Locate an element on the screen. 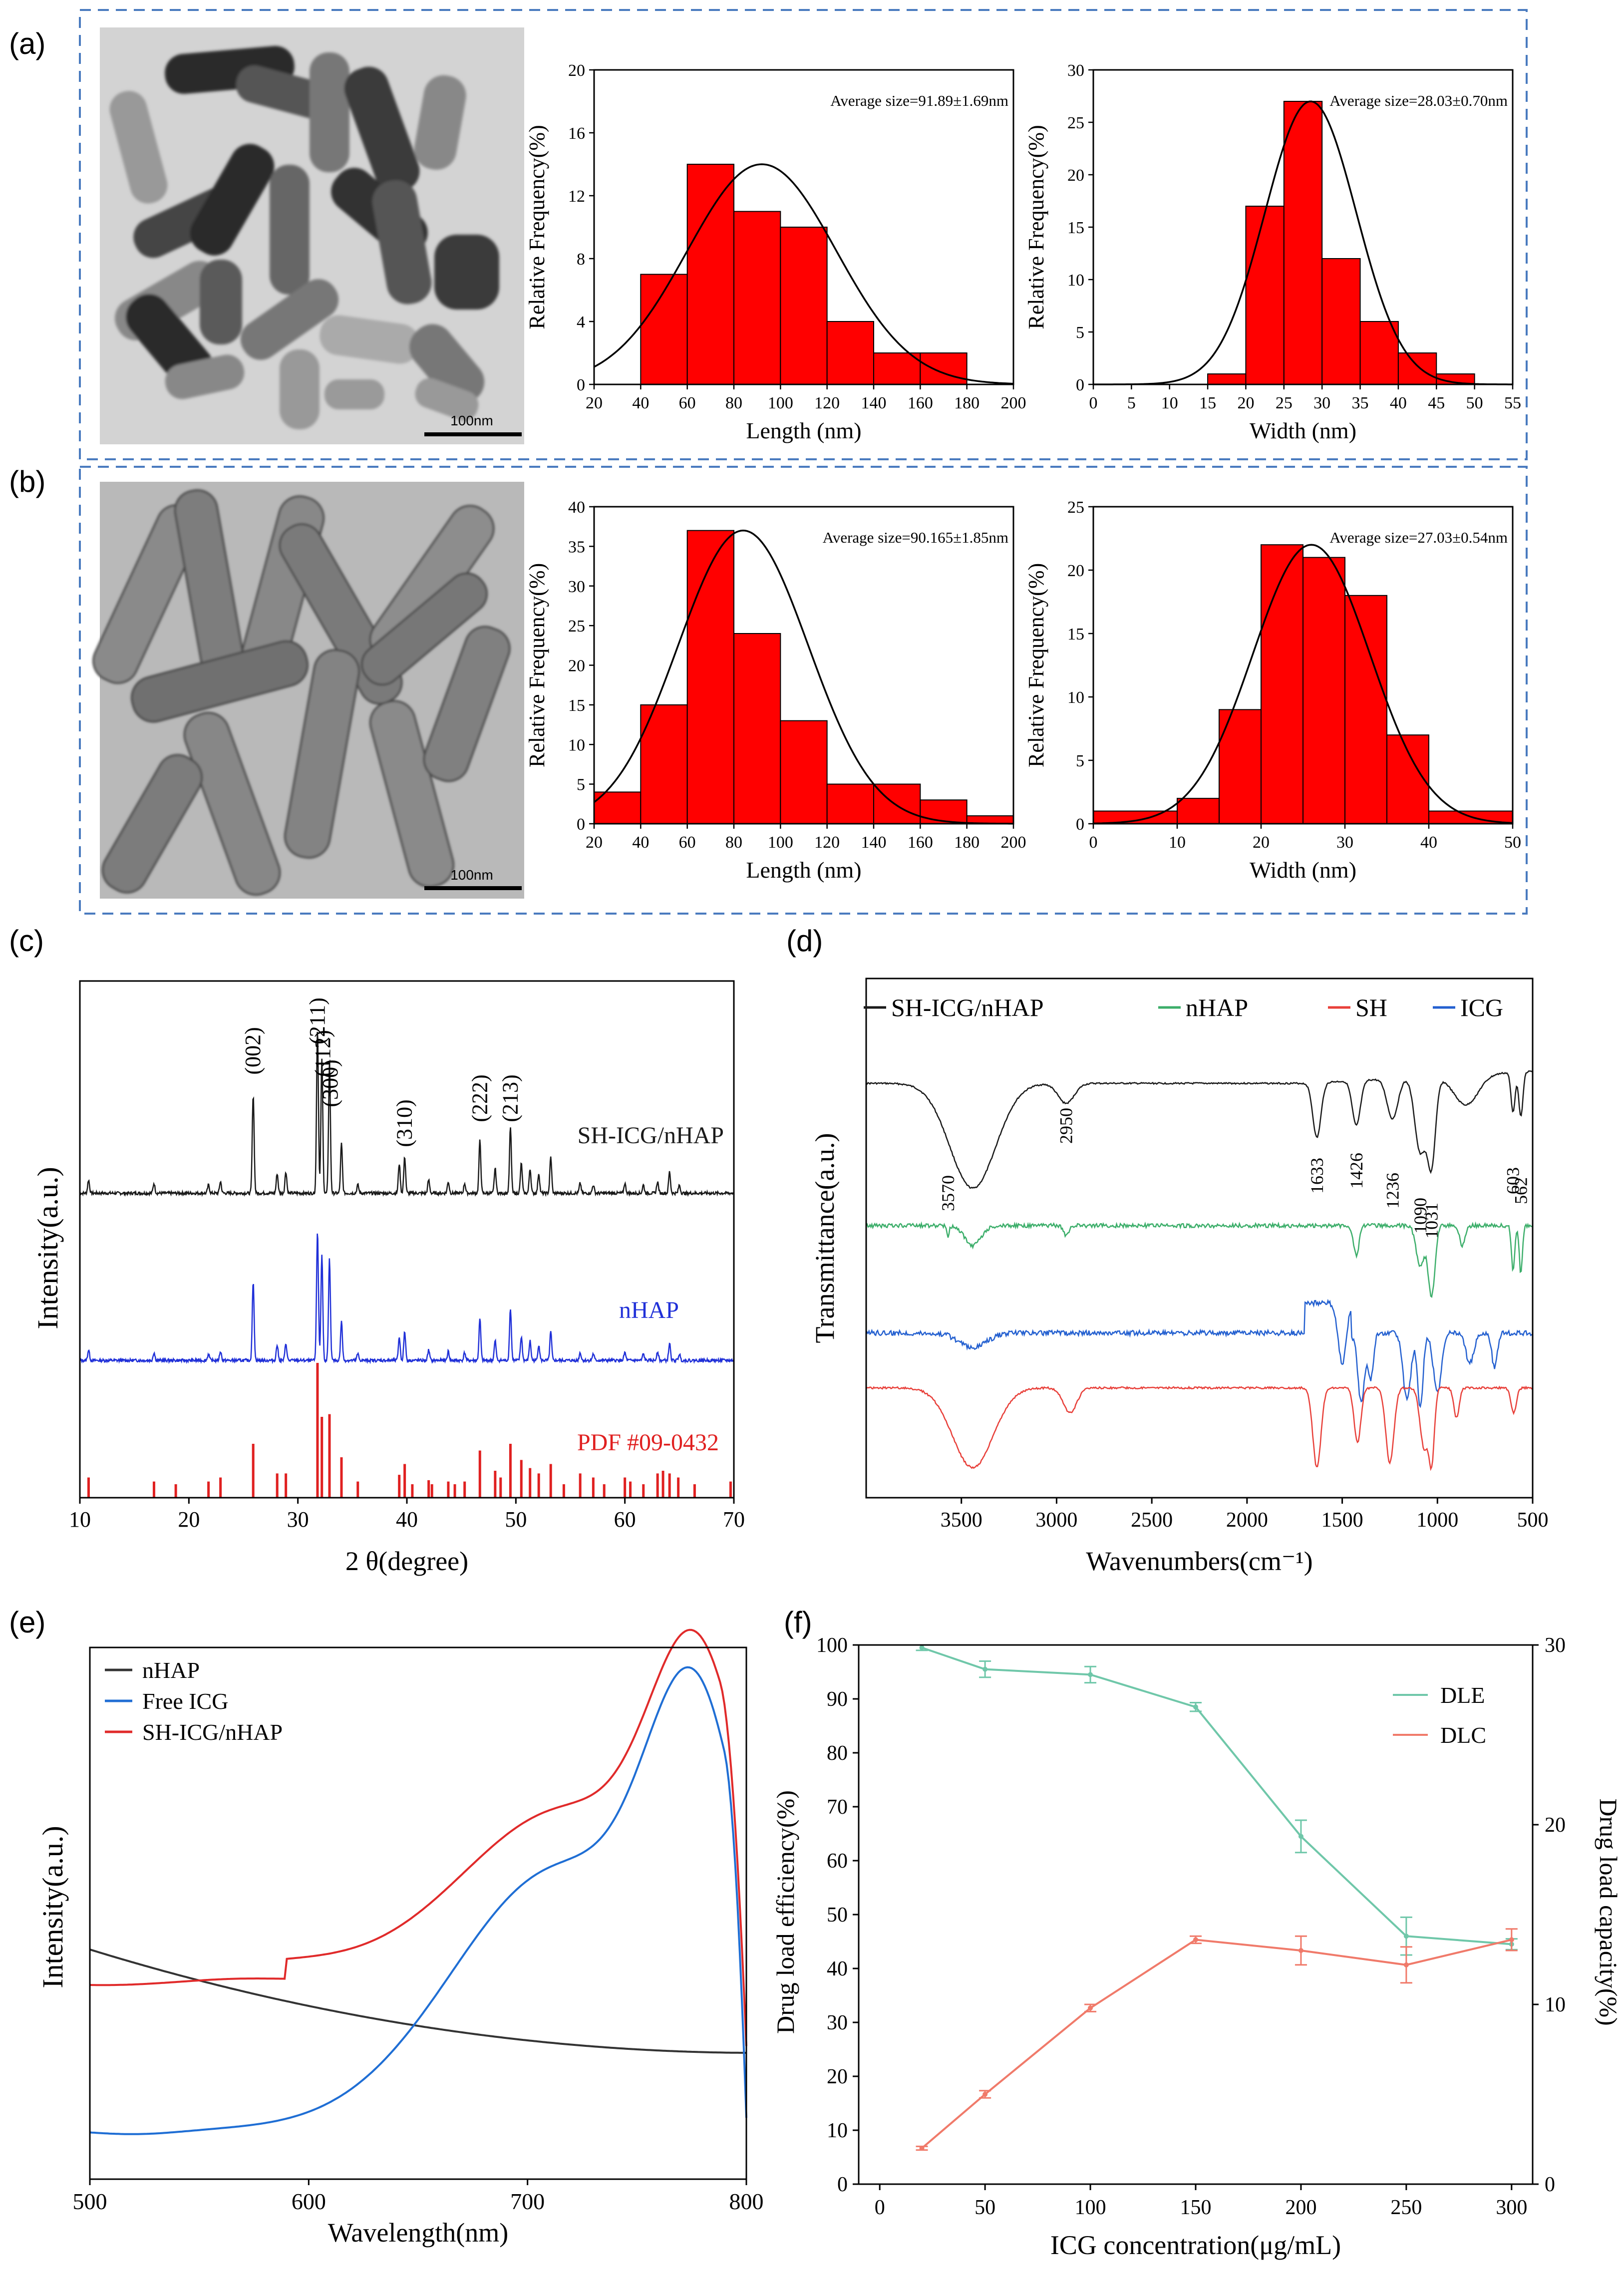  x-tick-label: 140 is located at coordinates (874, 403).